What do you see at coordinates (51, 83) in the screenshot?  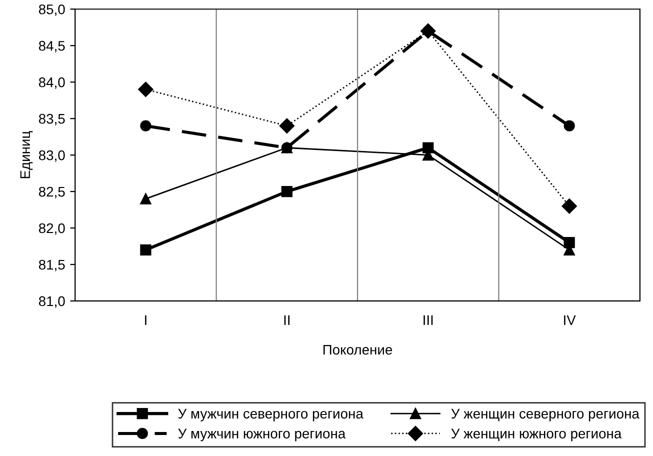 I see `y-tick-label: 84,0` at bounding box center [51, 83].